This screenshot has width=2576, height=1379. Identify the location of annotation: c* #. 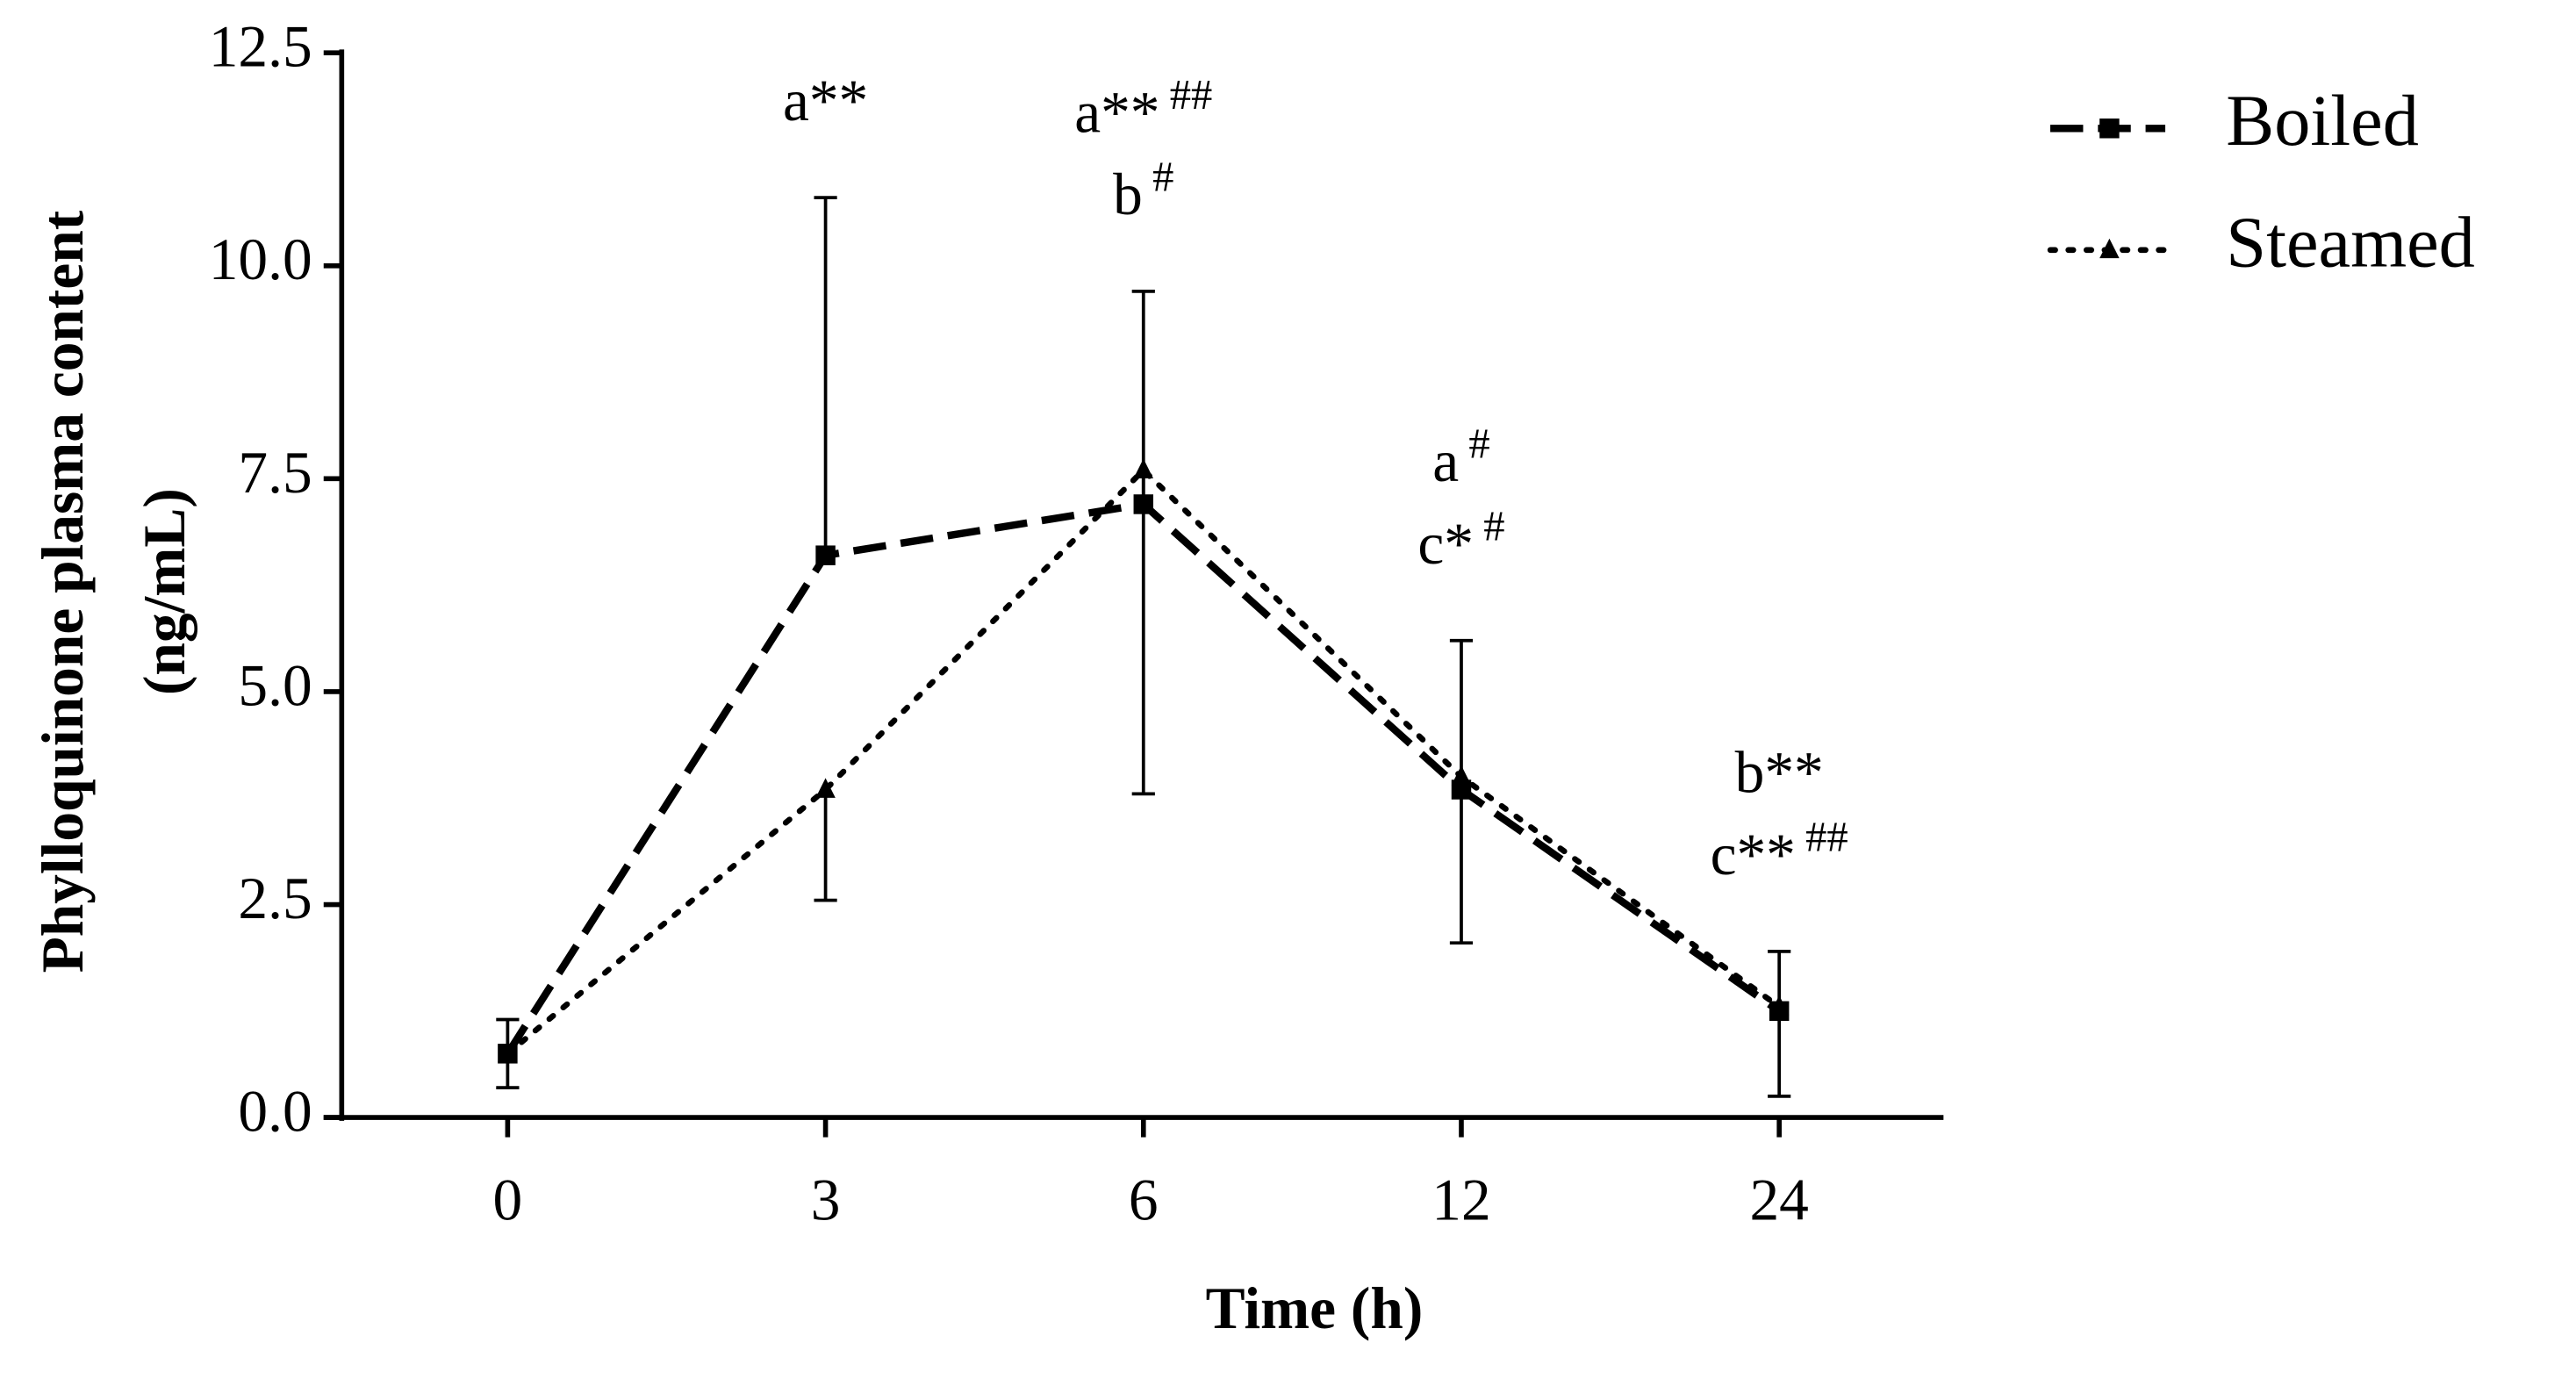
(1460, 539).